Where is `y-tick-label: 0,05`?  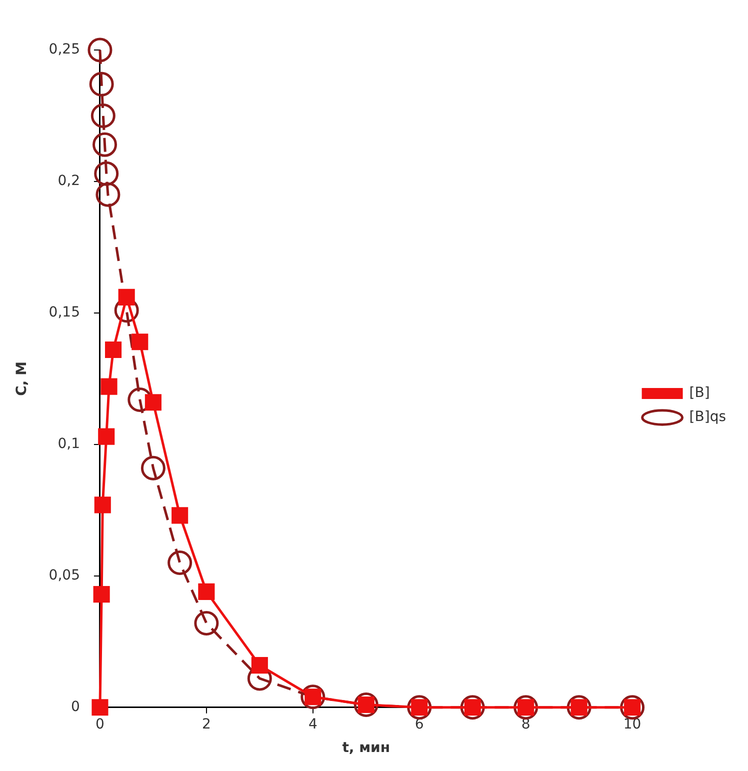 y-tick-label: 0,05 is located at coordinates (64, 576).